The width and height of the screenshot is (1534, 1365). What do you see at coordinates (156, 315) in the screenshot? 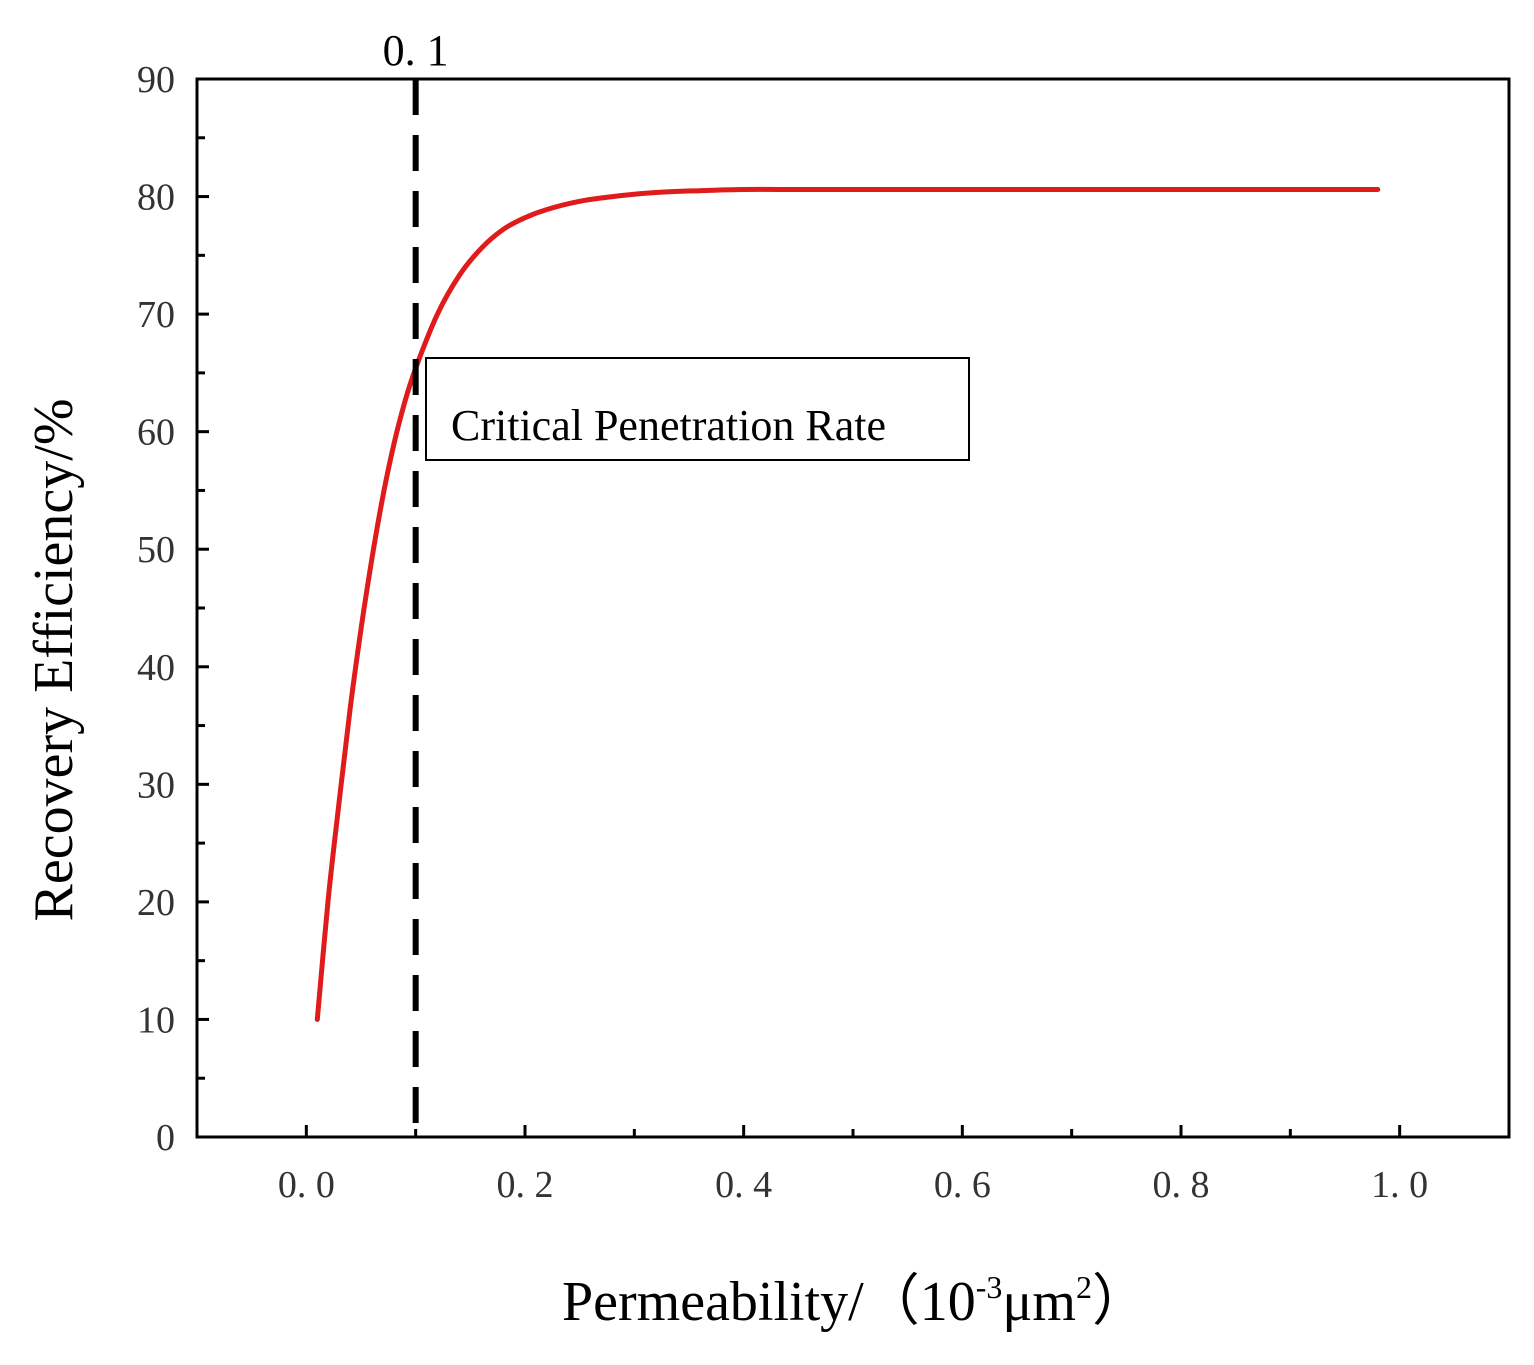
I see `y-tick-label: 70` at bounding box center [156, 315].